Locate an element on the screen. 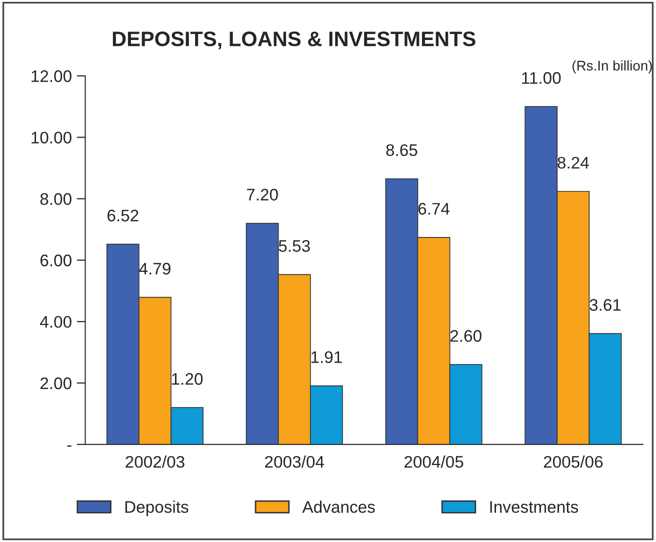  x-tick-label: 2002/03 is located at coordinates (155, 462).